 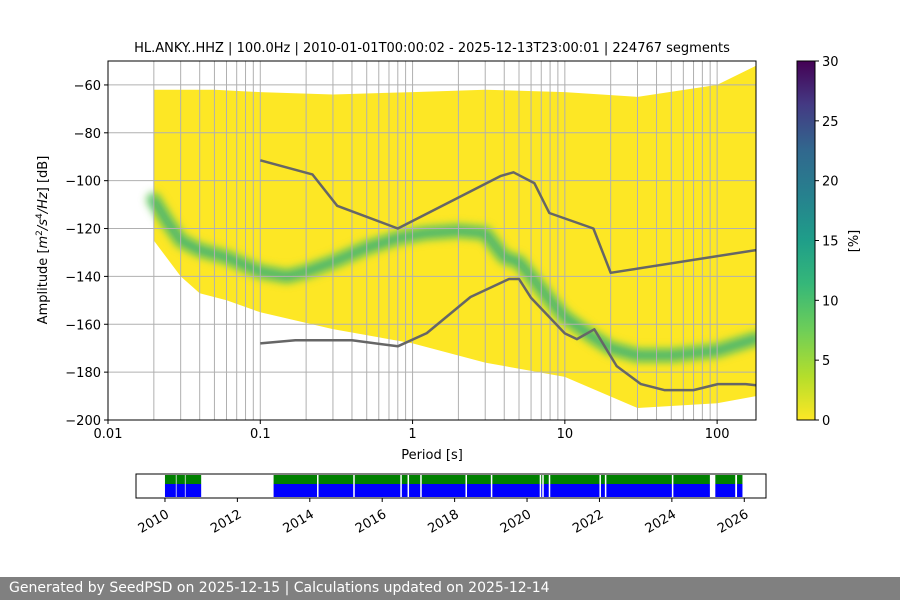 What do you see at coordinates (717, 434) in the screenshot?
I see `x-tick-label: 100` at bounding box center [717, 434].